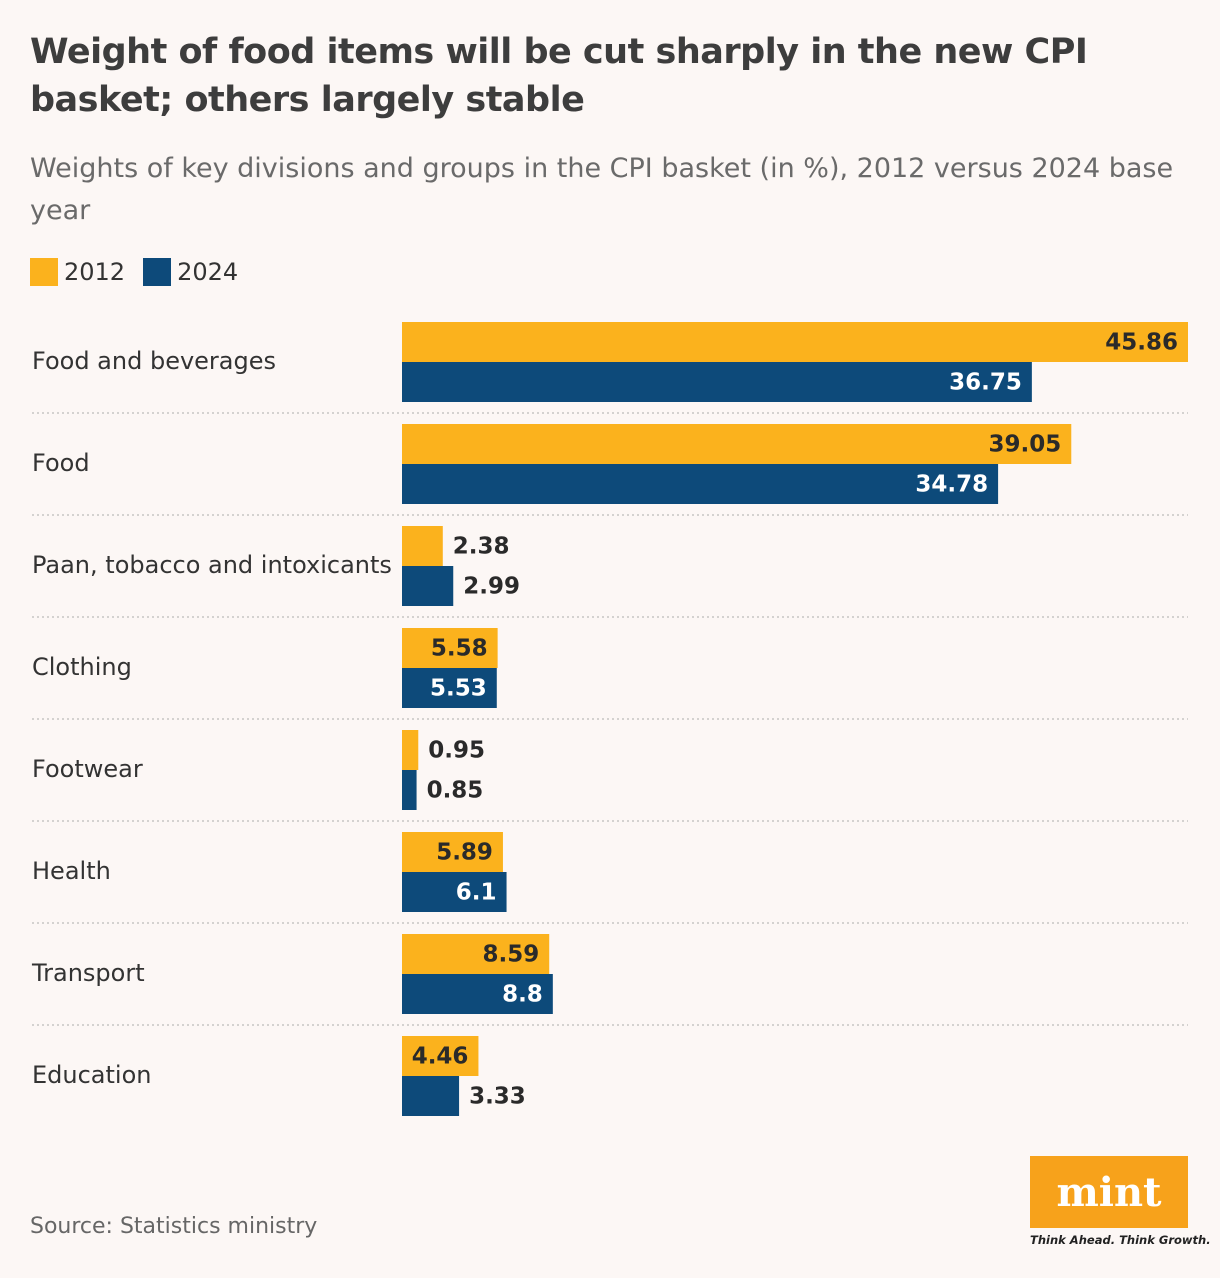 The height and width of the screenshot is (1278, 1220). Describe the element at coordinates (1109, 1192) in the screenshot. I see `logo: mint` at that location.